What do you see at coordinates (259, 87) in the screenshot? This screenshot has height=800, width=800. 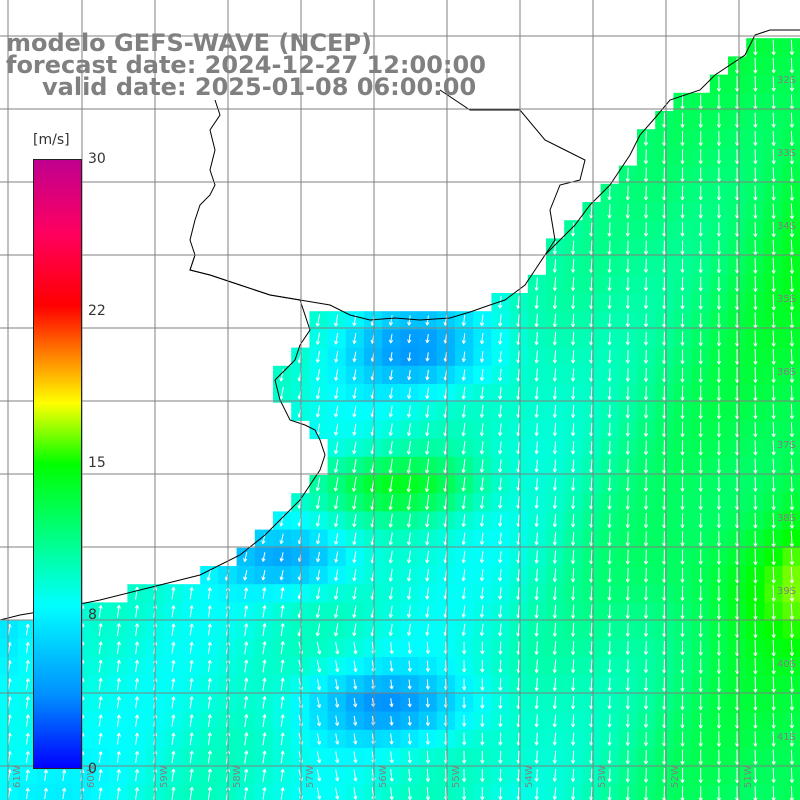 I see `valid-date: valid date: 2025-01-08 06:00:00` at bounding box center [259, 87].